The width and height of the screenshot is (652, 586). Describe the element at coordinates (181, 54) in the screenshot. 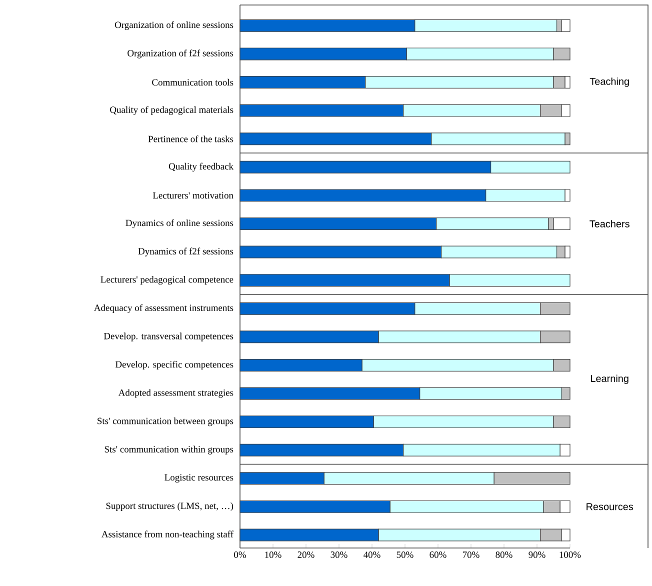

I see `y-tick-label: Organization of f2f sessions` at that location.